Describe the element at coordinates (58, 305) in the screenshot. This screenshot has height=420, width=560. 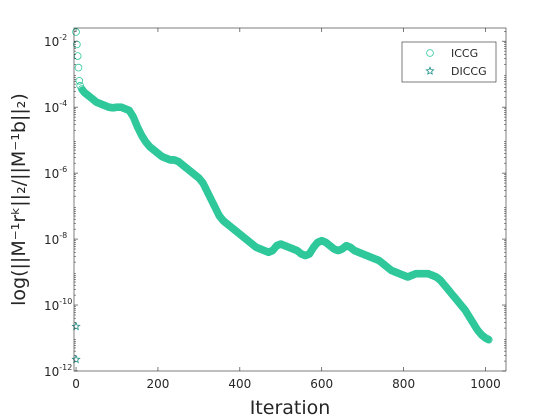
I see `y-tick-label: 10⁻¹⁰` at that location.